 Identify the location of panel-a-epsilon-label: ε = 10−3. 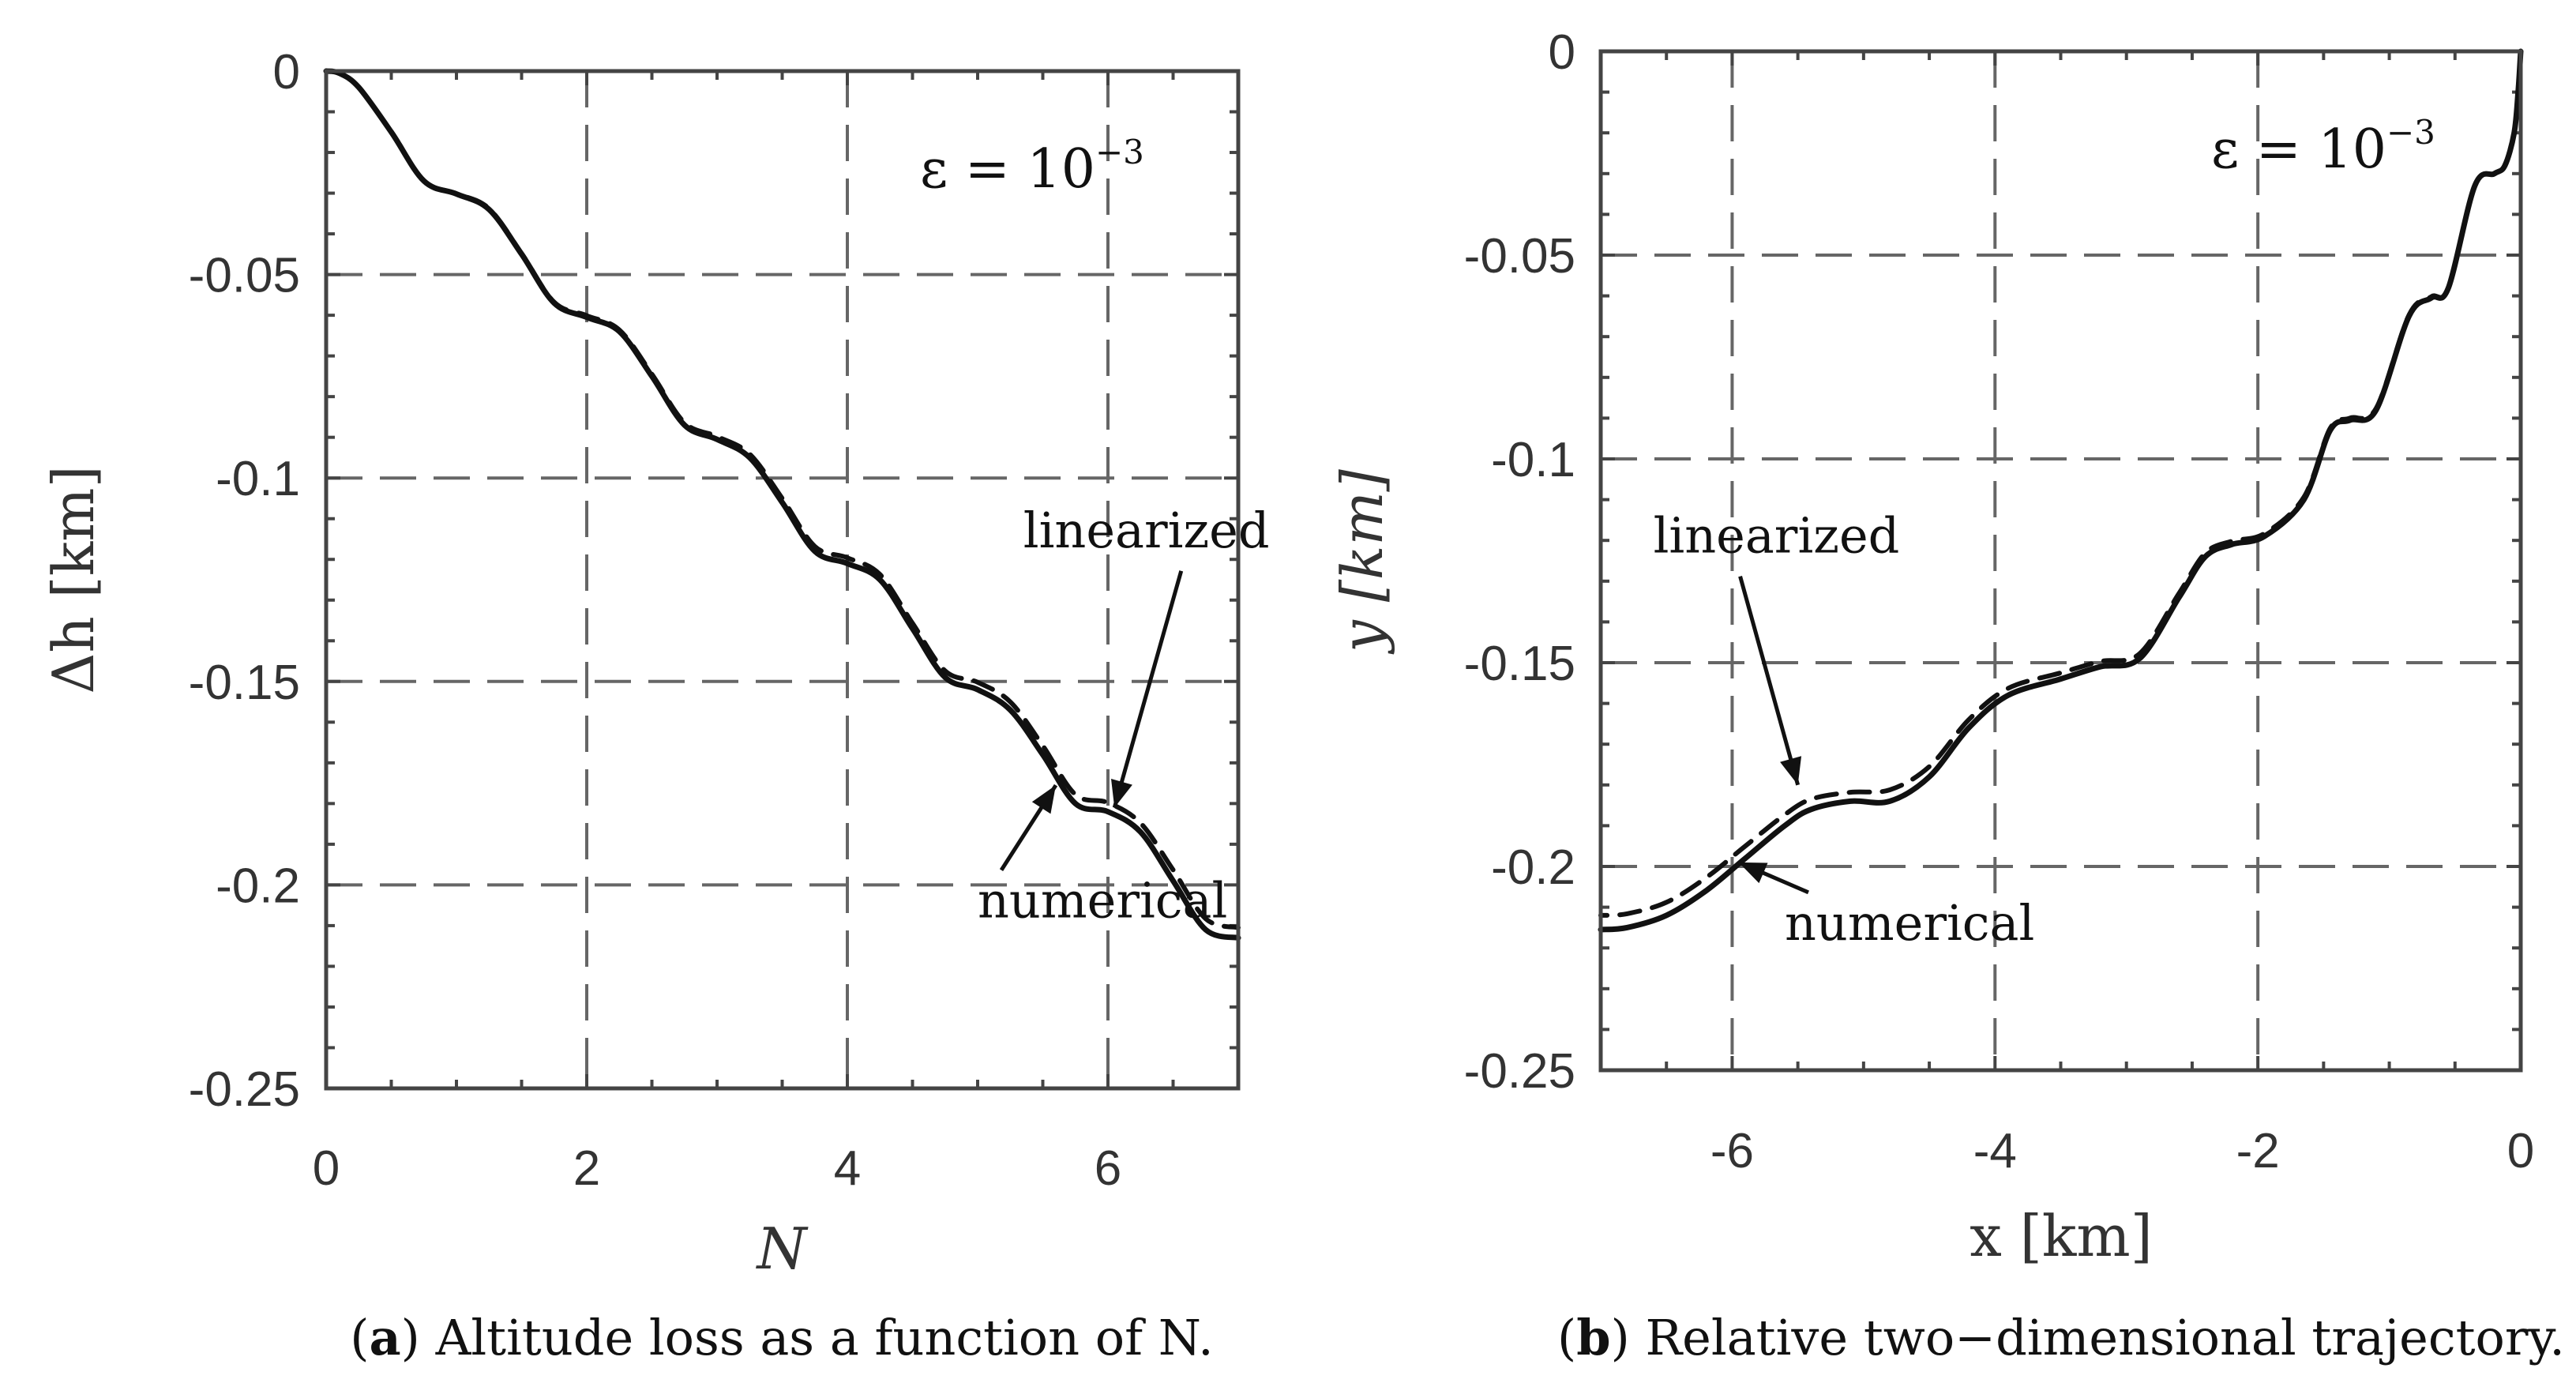
(1032, 167).